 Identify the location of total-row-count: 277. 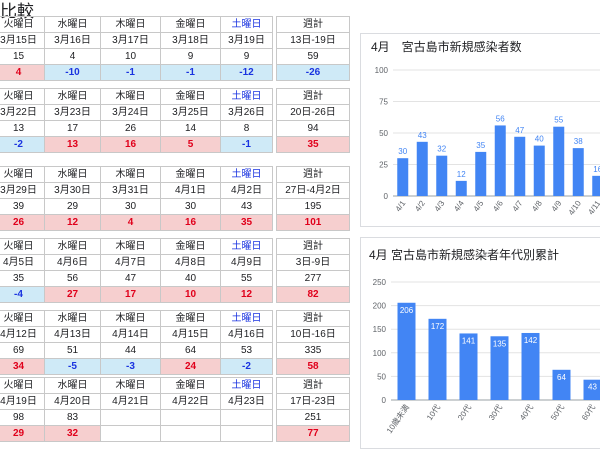
(313, 279).